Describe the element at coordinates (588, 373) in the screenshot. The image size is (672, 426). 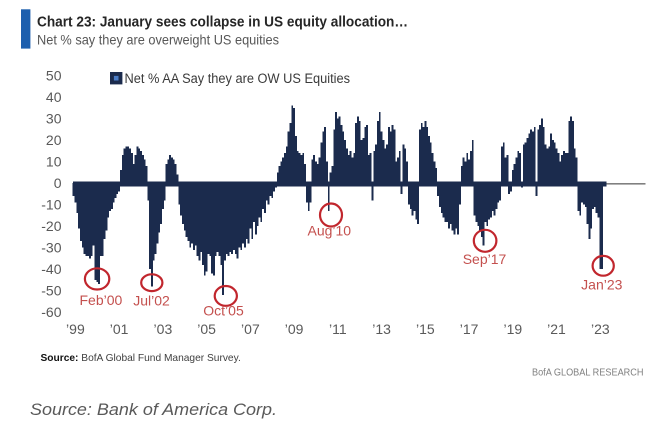
I see `svg-text: BofA GLOBAL RESEARCH` at that location.